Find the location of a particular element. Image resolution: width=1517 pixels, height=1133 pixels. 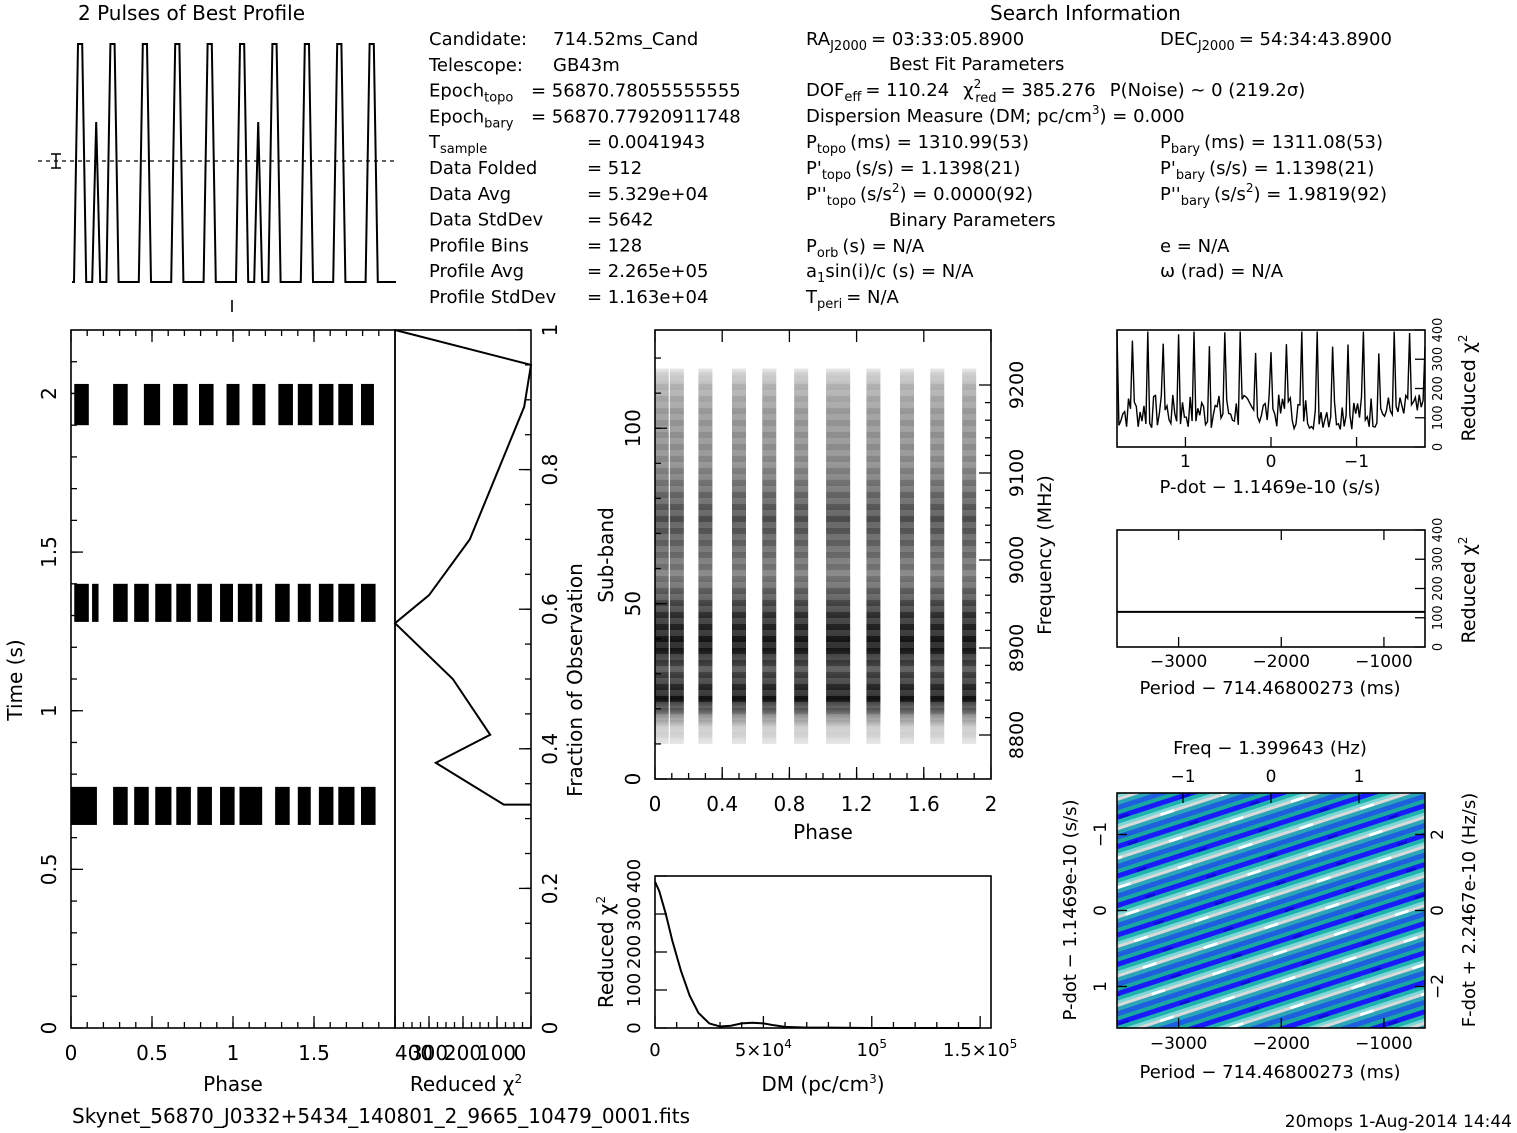

sb-ytick-label-2: 100 is located at coordinates (633, 428).